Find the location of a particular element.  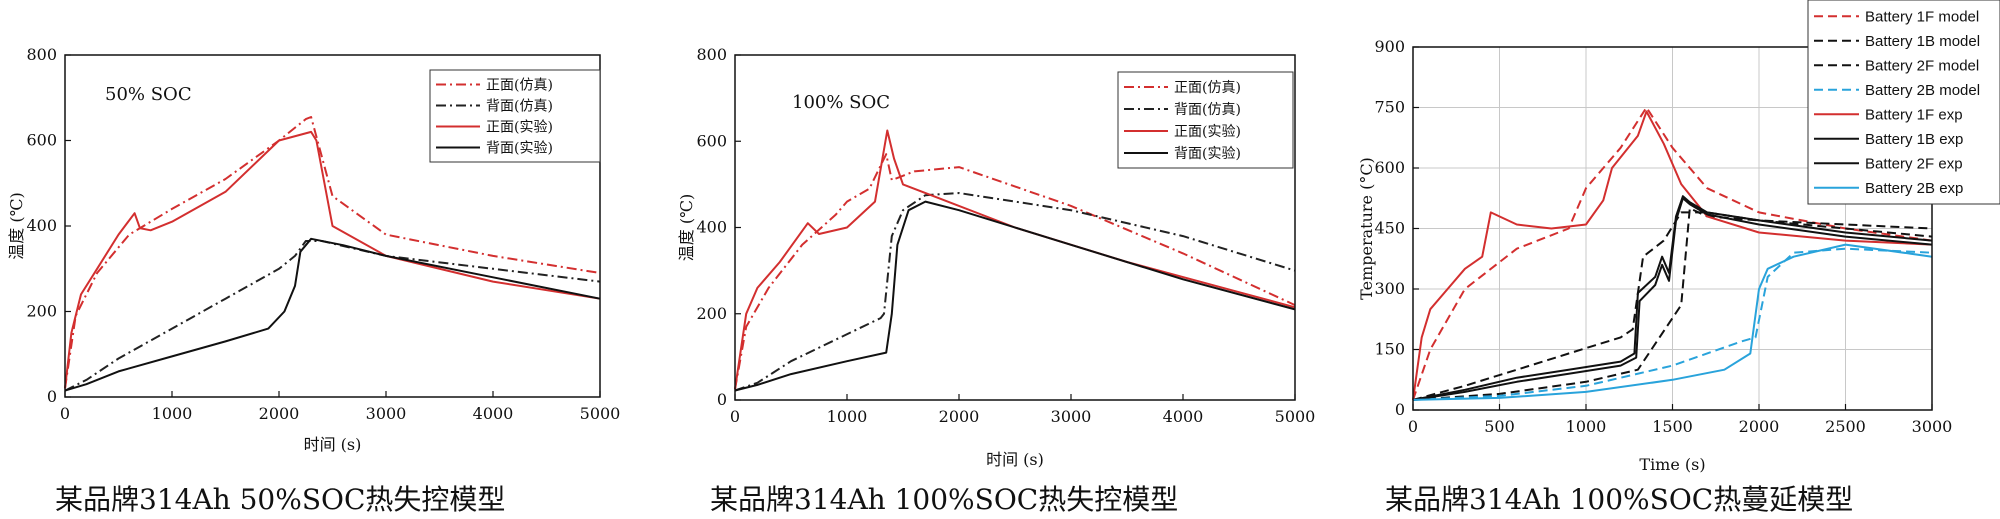

y-tick-label: 450 is located at coordinates (1389, 228).